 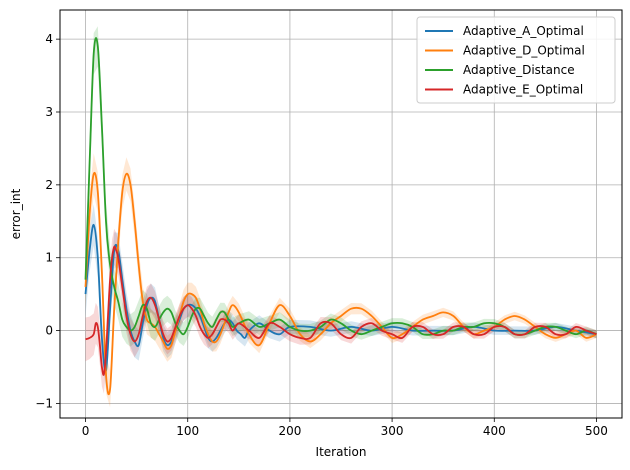 What do you see at coordinates (49, 39) in the screenshot?
I see `y-tick-label: 4` at bounding box center [49, 39].